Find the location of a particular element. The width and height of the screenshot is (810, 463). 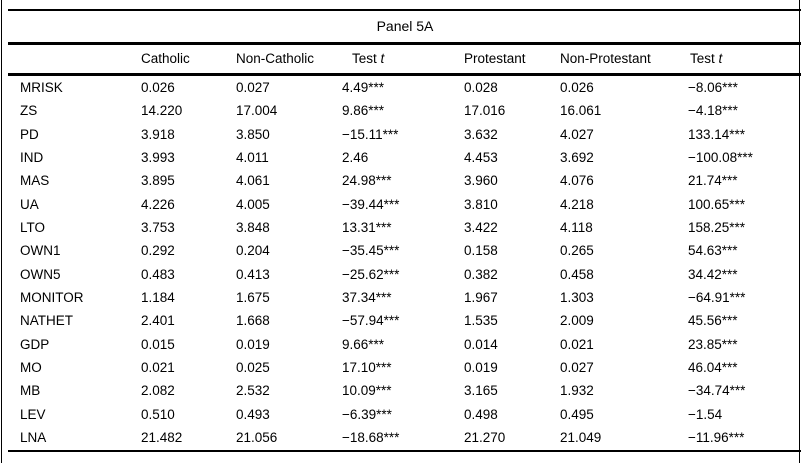

cell-non-catholic: 4.061 is located at coordinates (253, 181).